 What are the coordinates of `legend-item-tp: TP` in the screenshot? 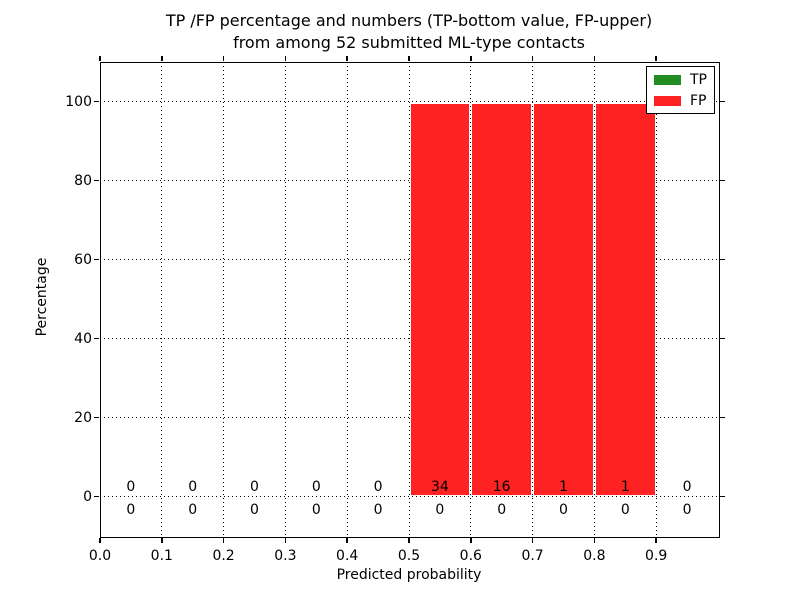 It's located at (680, 79).